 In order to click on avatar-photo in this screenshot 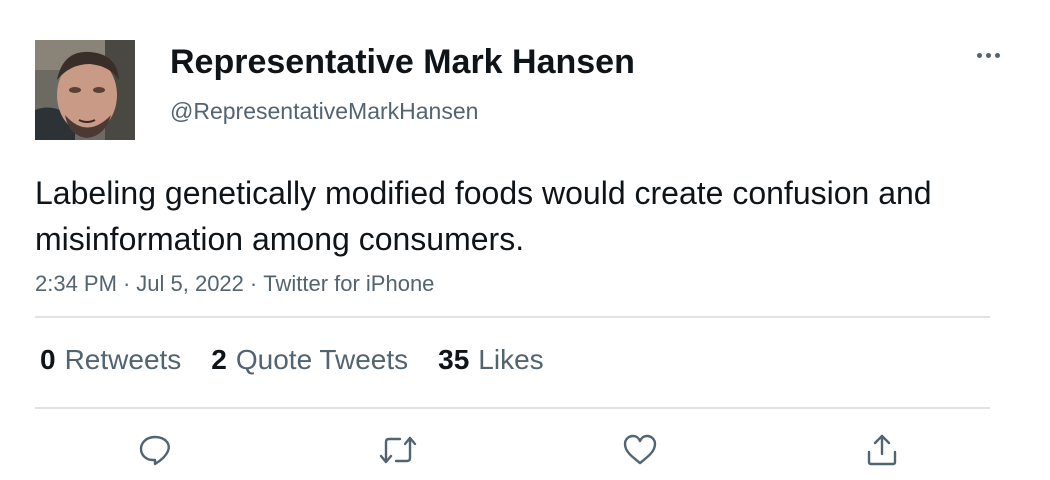, I will do `click(85, 90)`.